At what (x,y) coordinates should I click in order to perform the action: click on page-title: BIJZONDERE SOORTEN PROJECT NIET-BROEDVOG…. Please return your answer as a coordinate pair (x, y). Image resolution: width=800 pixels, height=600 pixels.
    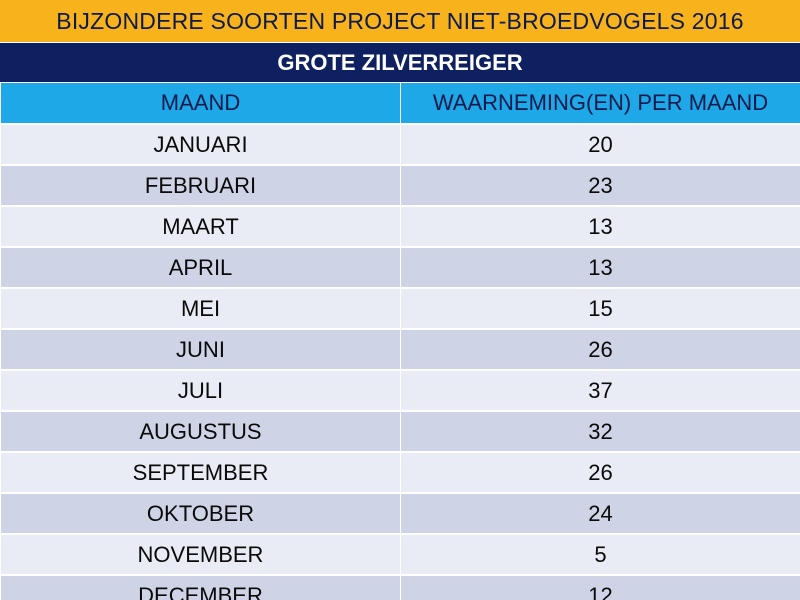
    Looking at the image, I should click on (400, 21).